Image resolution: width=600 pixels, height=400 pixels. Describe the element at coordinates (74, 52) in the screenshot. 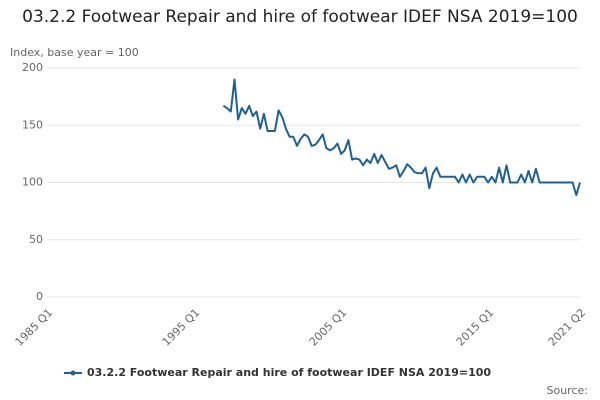

I see `y-axis-label: Index, base year = 100` at that location.